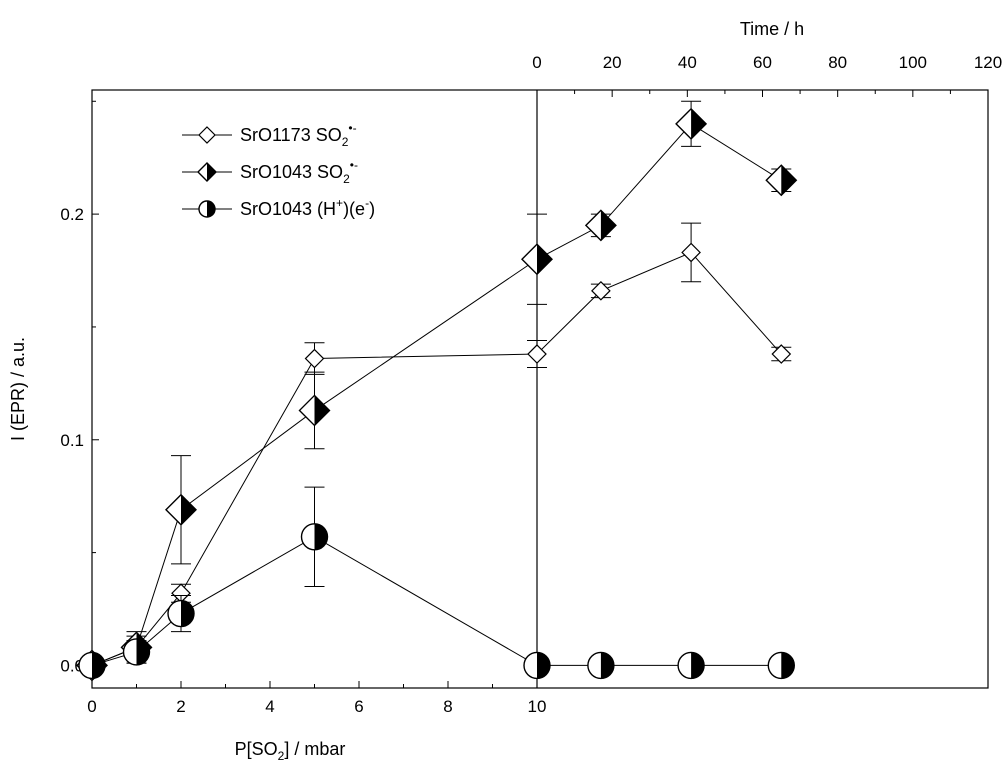 Image resolution: width=1004 pixels, height=768 pixels. I want to click on x-axis-pressure: 0 2 4 6 8 10 P[SO2] / mbar, so click(316, 722).